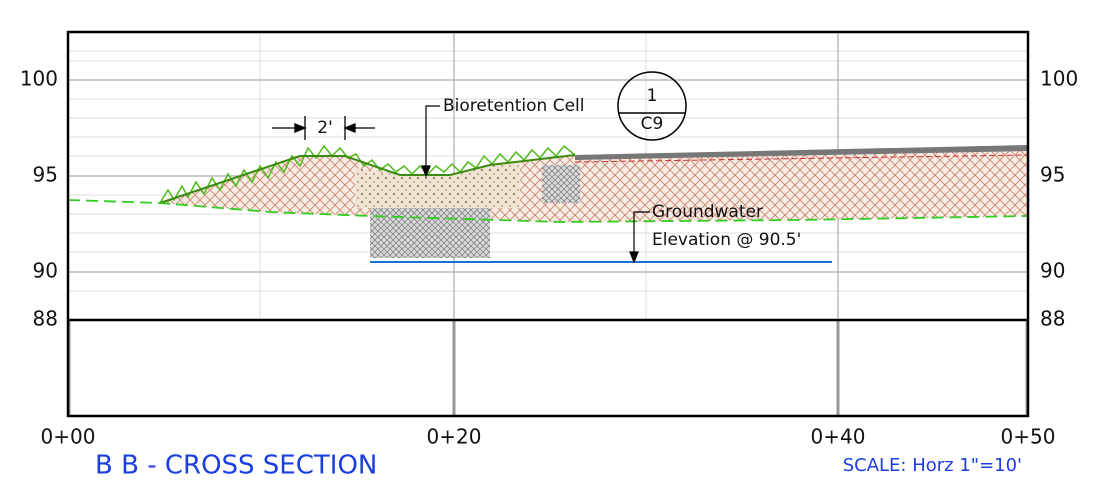 The height and width of the screenshot is (486, 1106). What do you see at coordinates (45, 175) in the screenshot?
I see `elevation-label-left: 95` at bounding box center [45, 175].